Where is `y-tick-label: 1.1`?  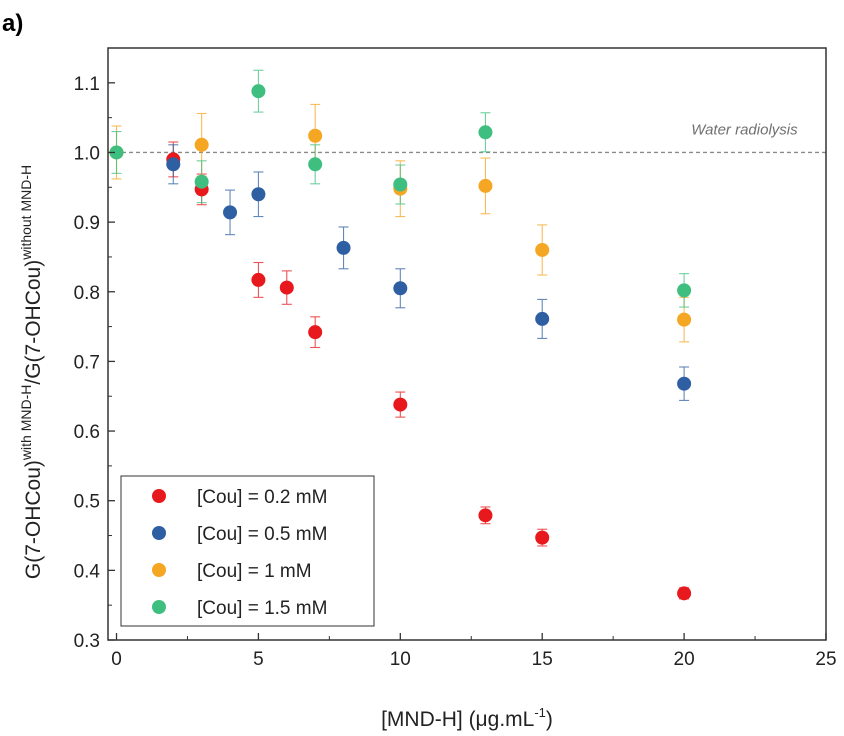 y-tick-label: 1.1 is located at coordinates (87, 84).